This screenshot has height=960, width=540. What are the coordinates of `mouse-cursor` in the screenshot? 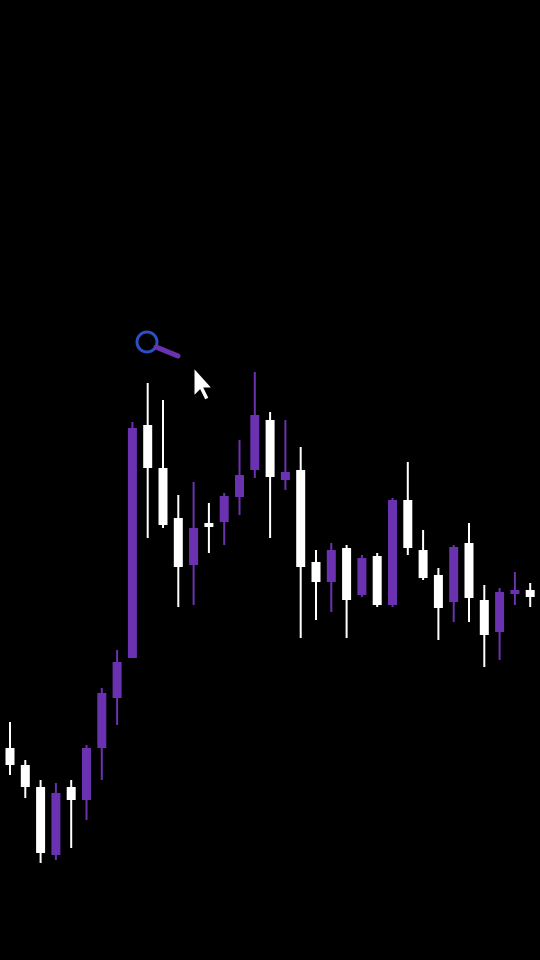 It's located at (203, 383).